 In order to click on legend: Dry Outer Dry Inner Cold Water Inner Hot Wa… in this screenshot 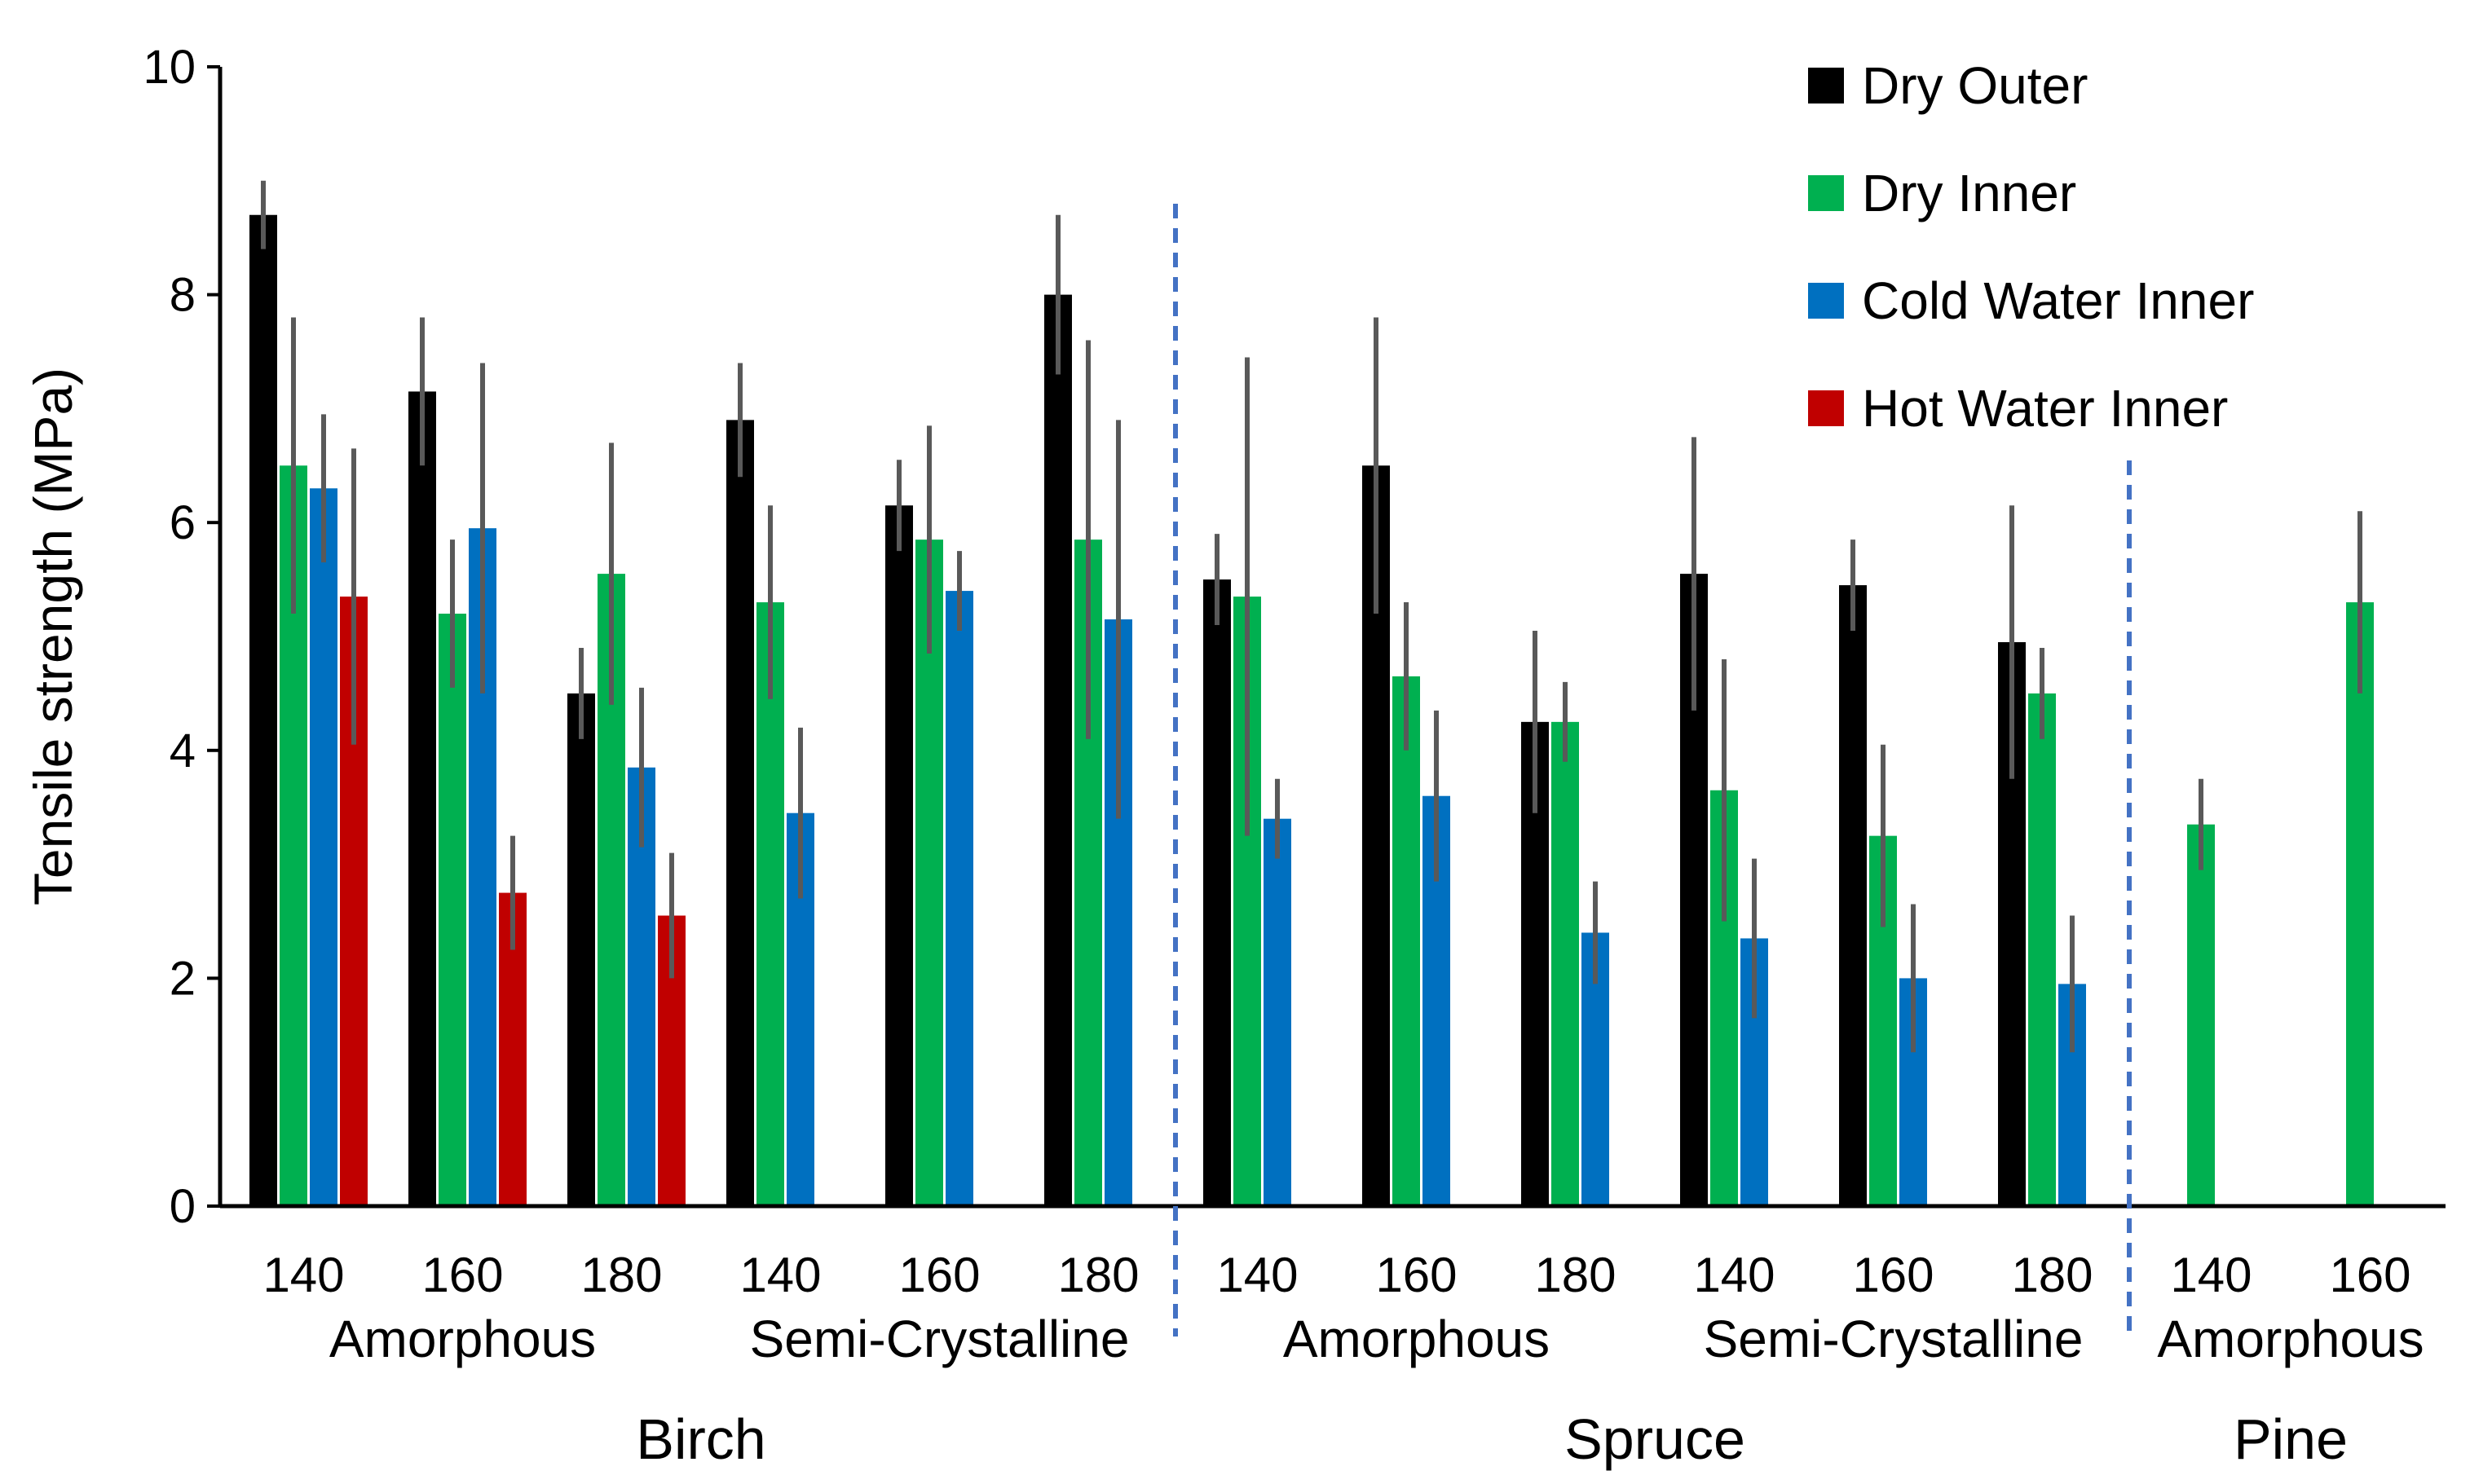, I will do `click(2031, 247)`.